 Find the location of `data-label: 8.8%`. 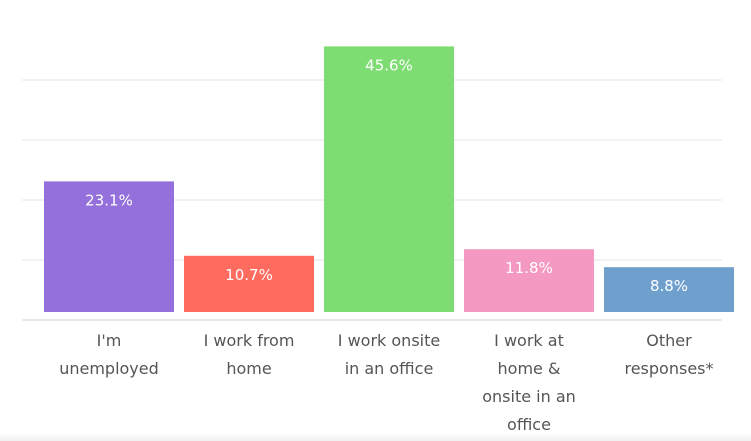

data-label: 8.8% is located at coordinates (669, 286).